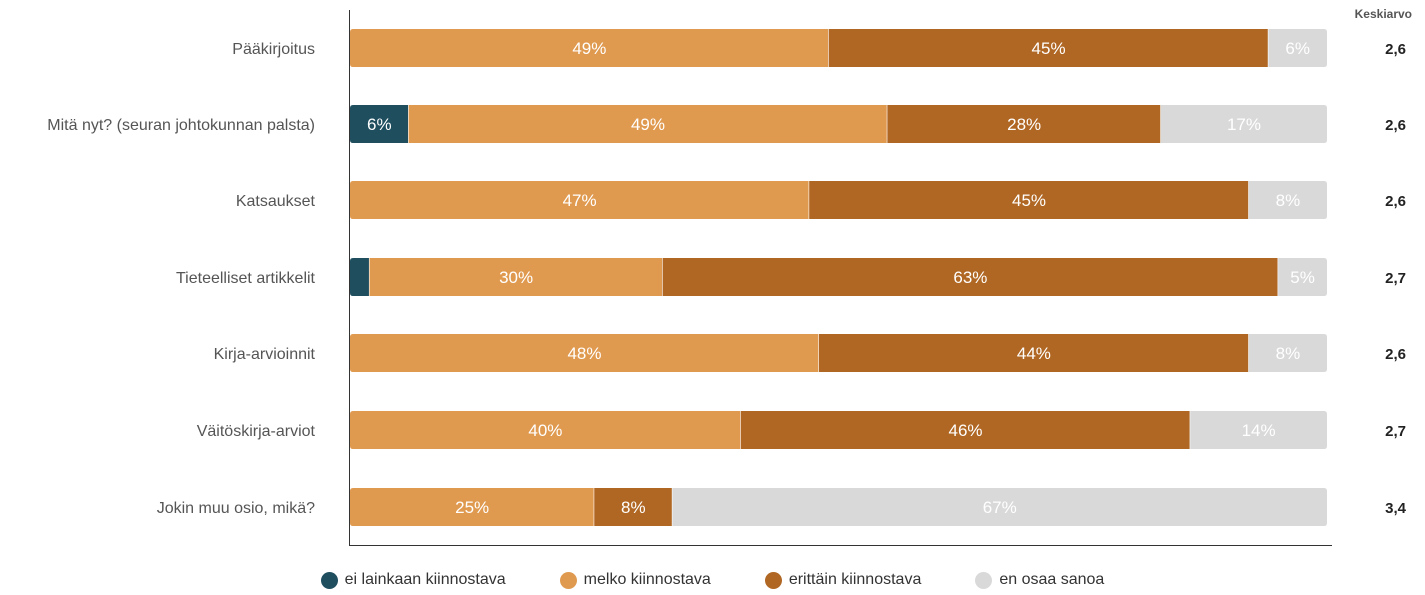 This screenshot has height=595, width=1425. I want to click on data-label: 40%, so click(545, 430).